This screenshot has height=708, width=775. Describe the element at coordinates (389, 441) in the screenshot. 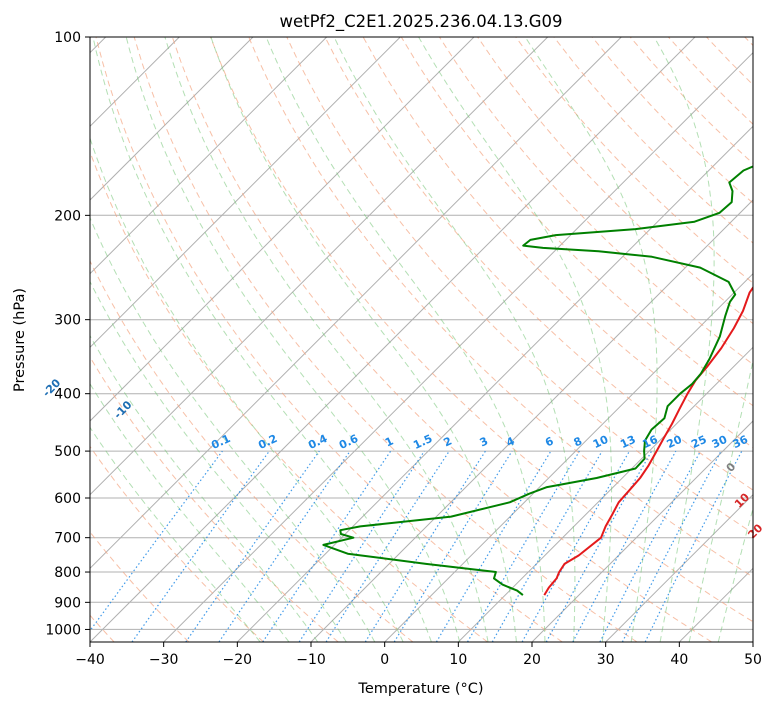

I see `mixing-ratio-label: 1` at that location.